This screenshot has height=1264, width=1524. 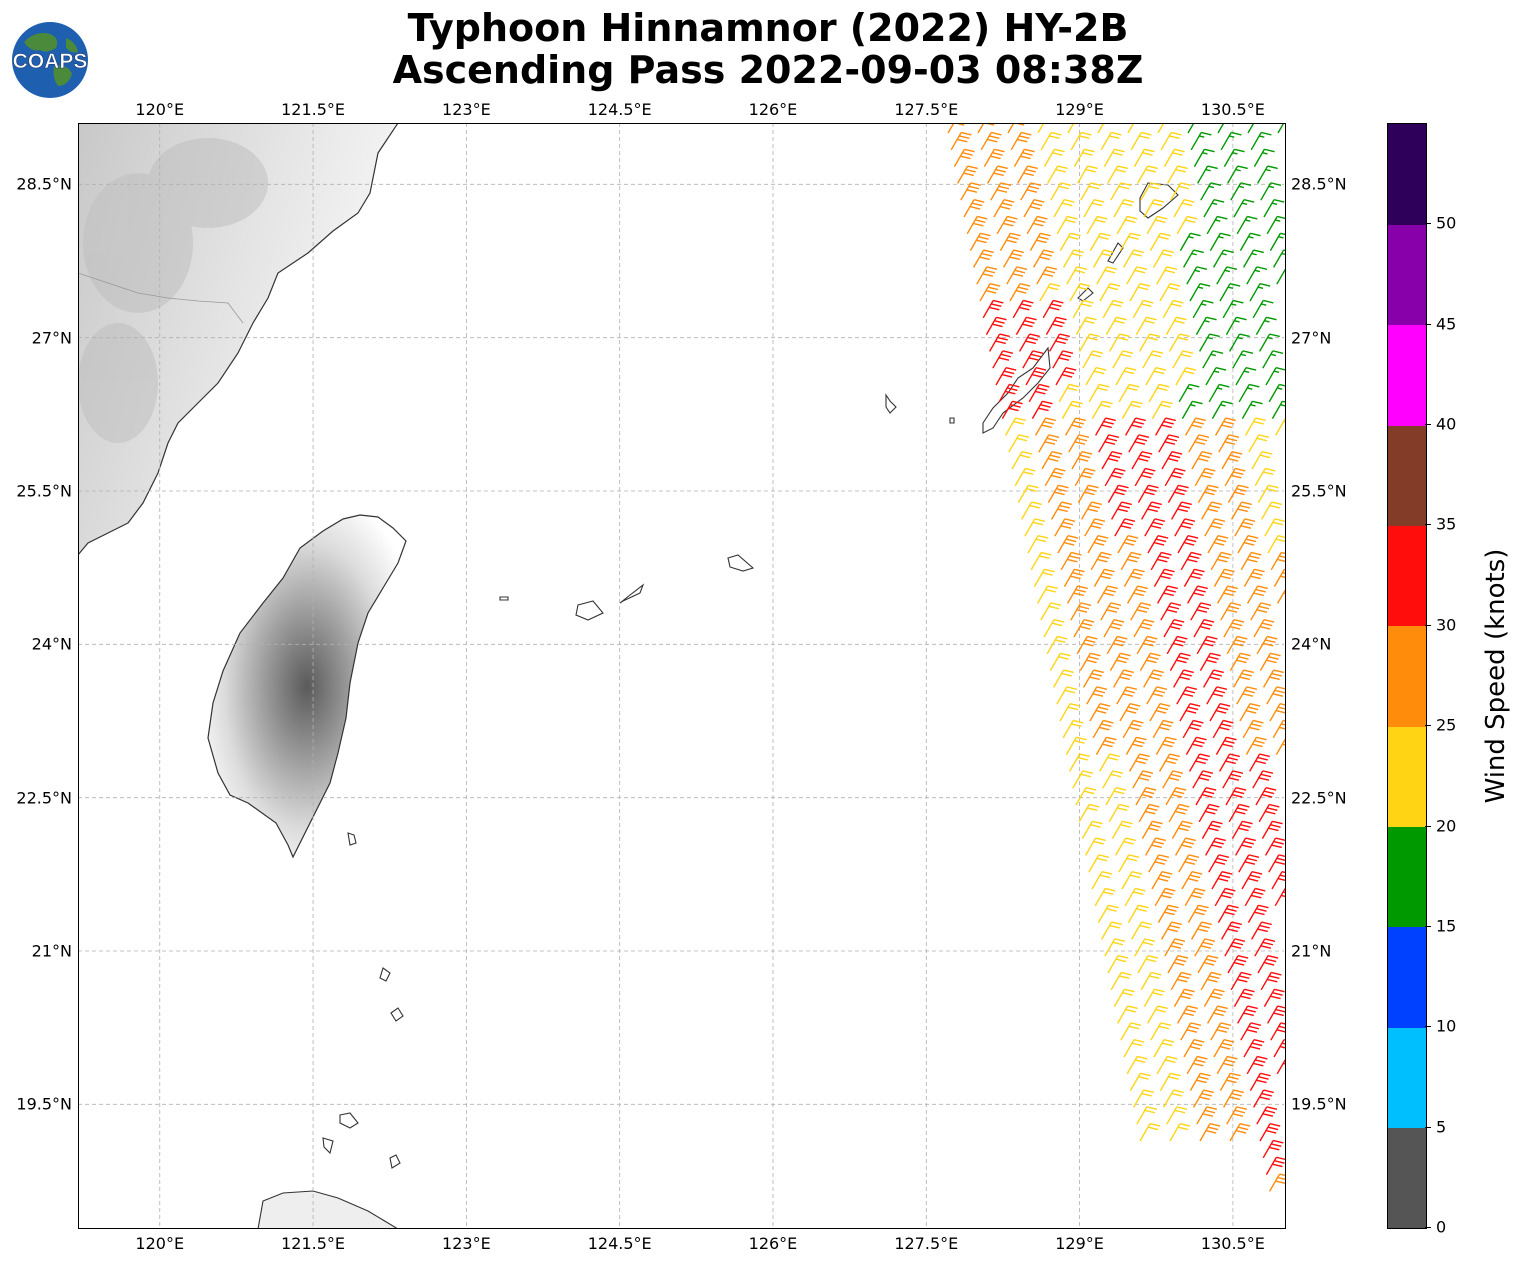 I want to click on colorbar-tick-label: 5, so click(x=1441, y=1127).